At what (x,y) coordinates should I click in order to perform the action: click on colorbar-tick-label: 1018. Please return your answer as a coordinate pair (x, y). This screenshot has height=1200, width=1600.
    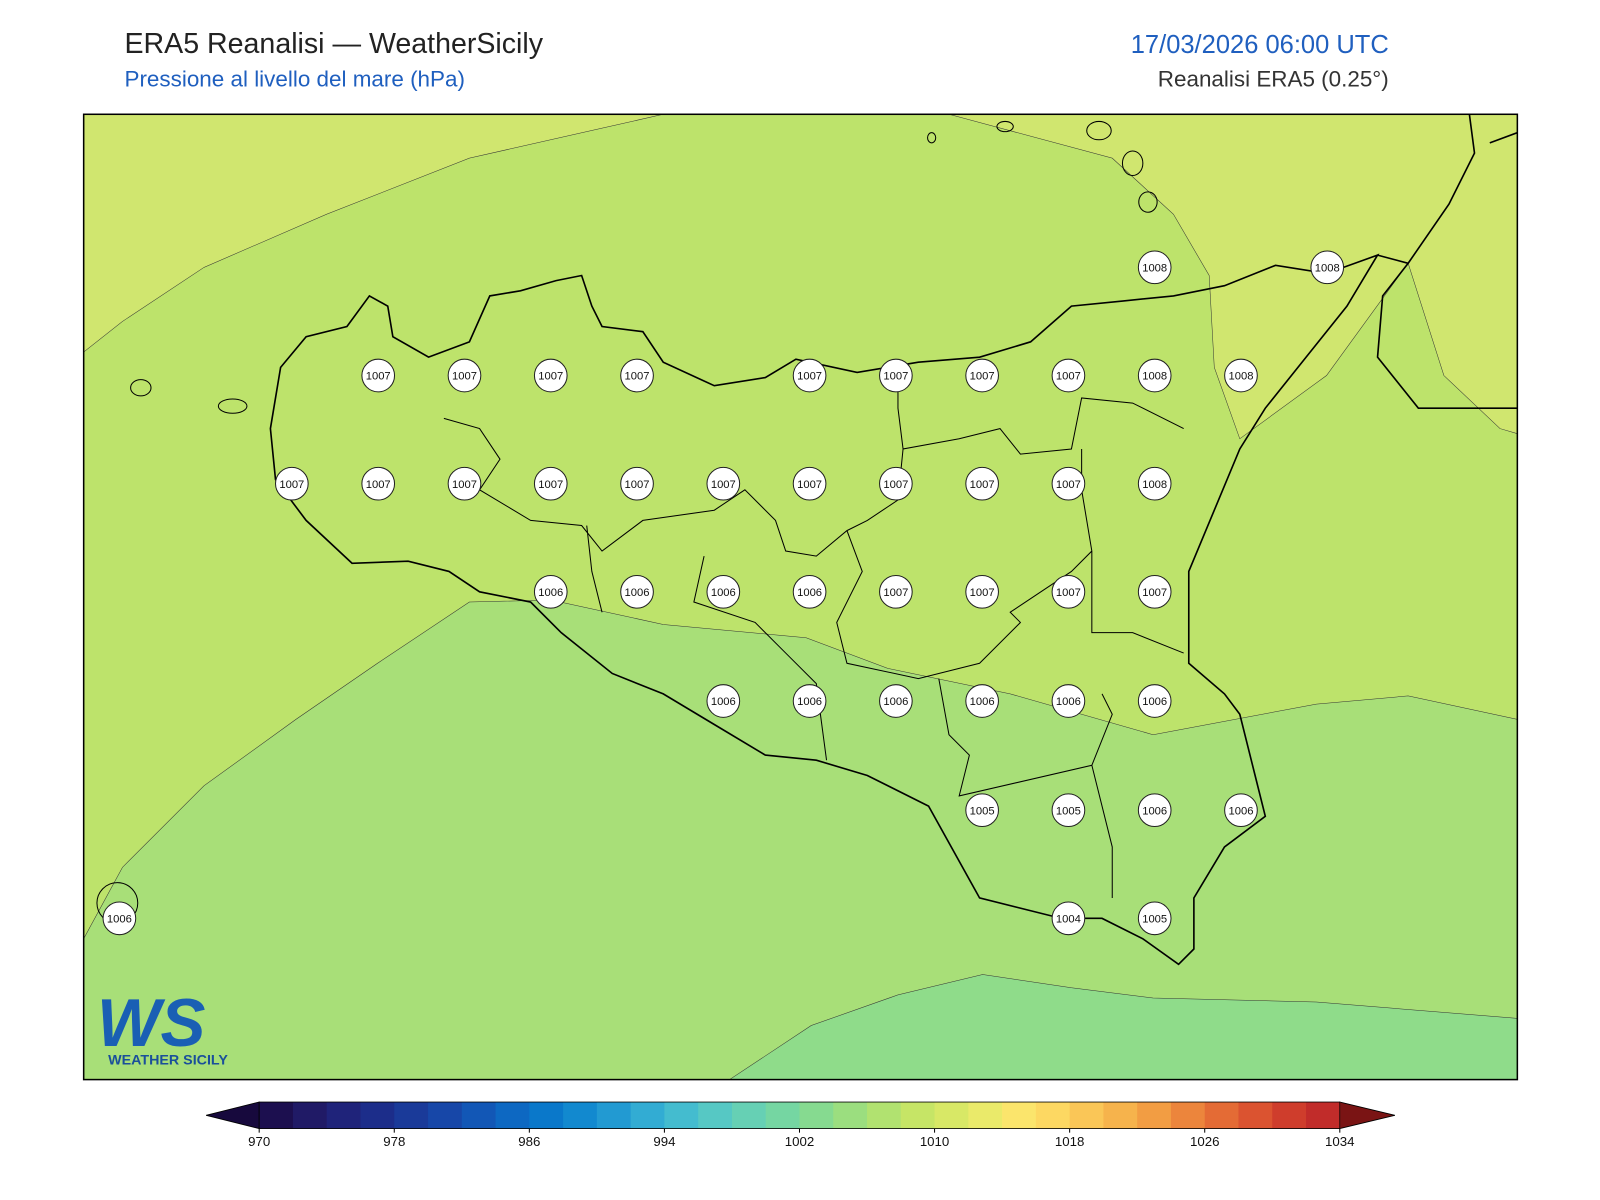
    Looking at the image, I should click on (1069, 1141).